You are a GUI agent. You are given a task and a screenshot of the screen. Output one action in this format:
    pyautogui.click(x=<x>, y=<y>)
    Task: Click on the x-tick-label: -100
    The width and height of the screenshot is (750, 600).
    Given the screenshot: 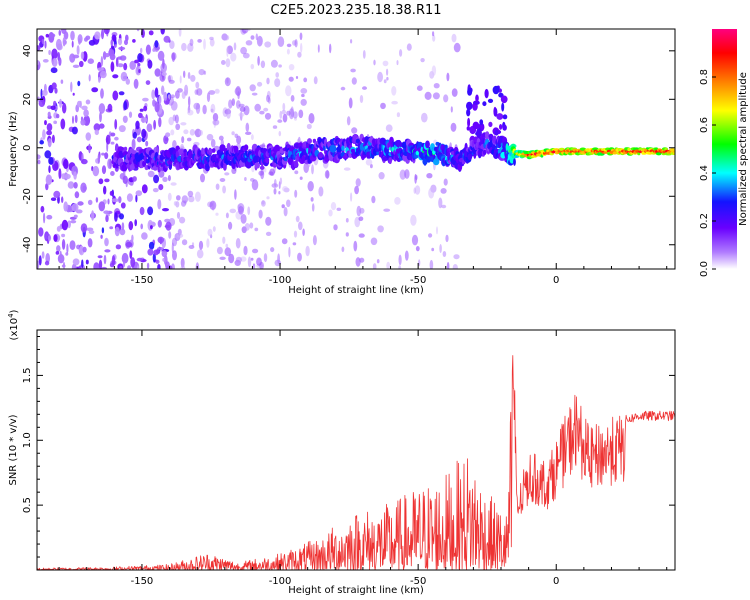 What is the action you would take?
    pyautogui.click(x=280, y=280)
    